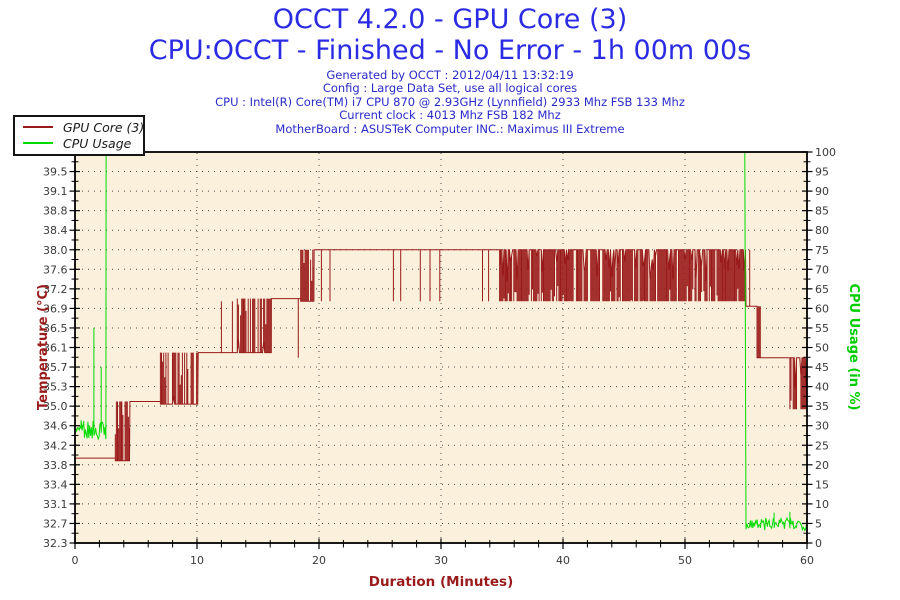 The height and width of the screenshot is (600, 900). Describe the element at coordinates (55, 250) in the screenshot. I see `y-left-tick-label: 38.0` at that location.